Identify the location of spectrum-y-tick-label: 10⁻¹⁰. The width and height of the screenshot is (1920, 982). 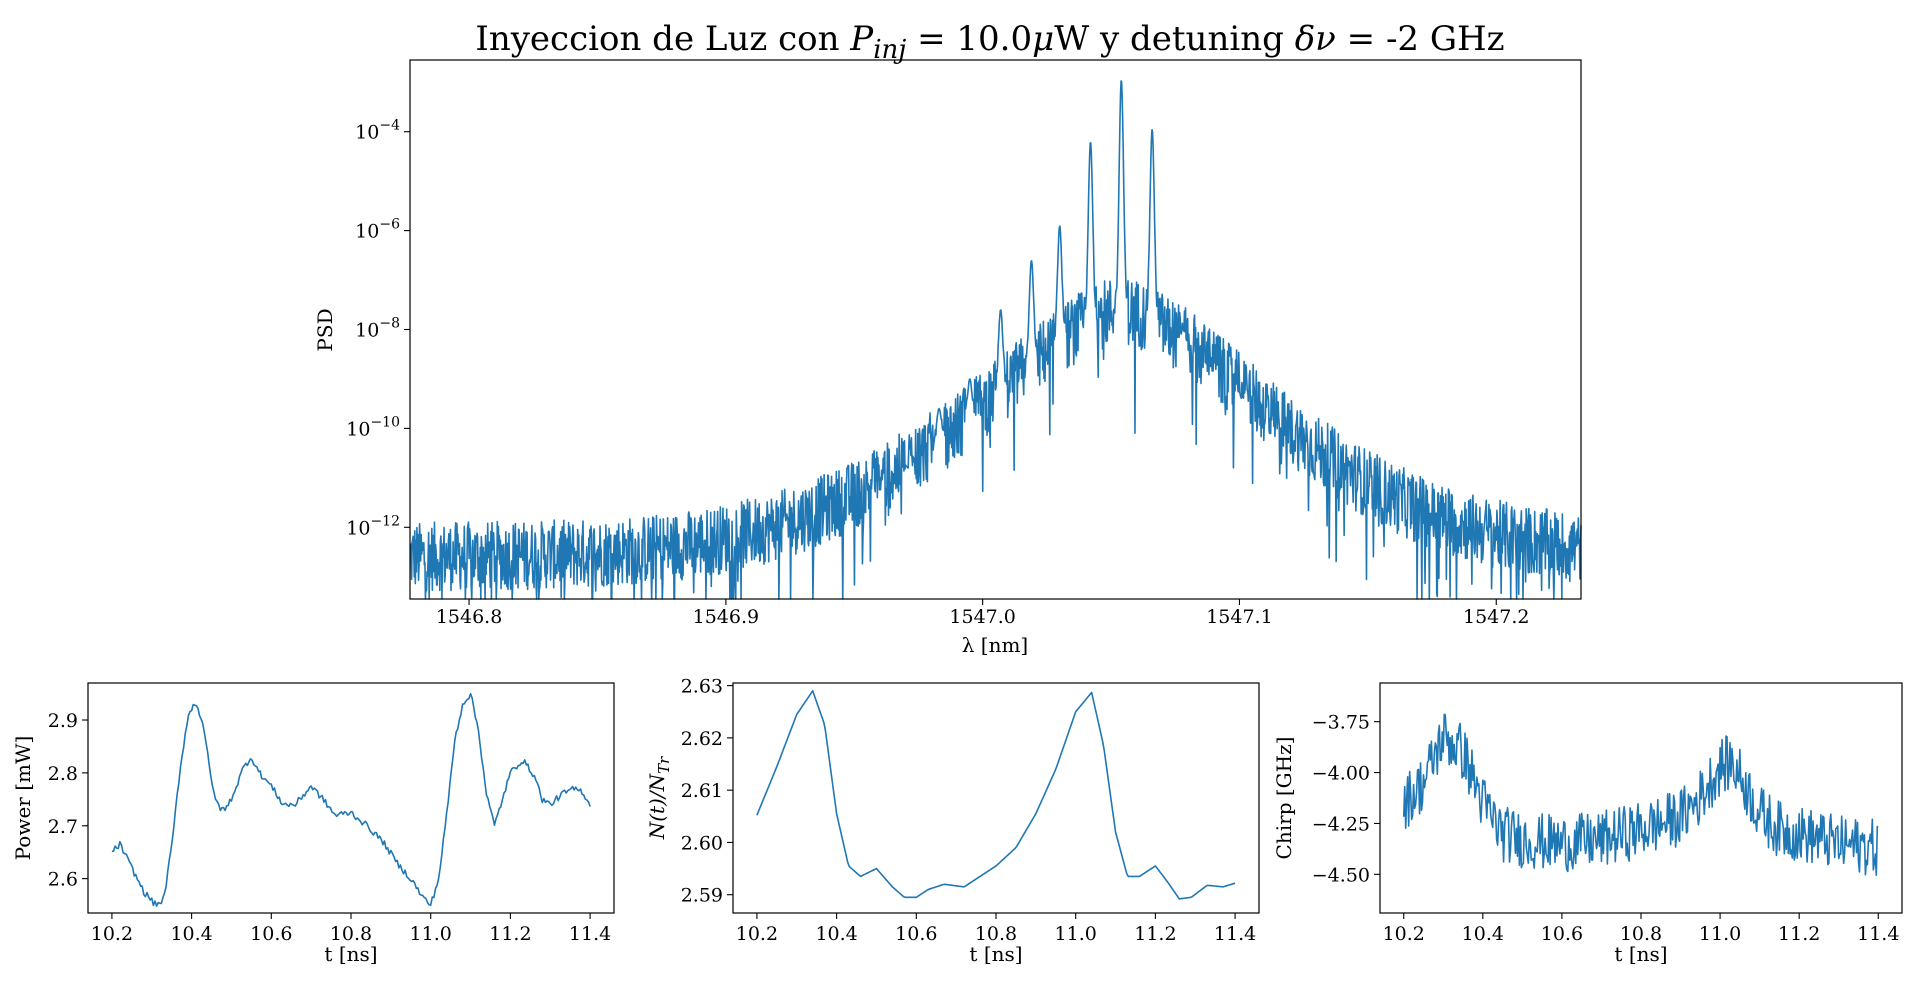
(373, 427).